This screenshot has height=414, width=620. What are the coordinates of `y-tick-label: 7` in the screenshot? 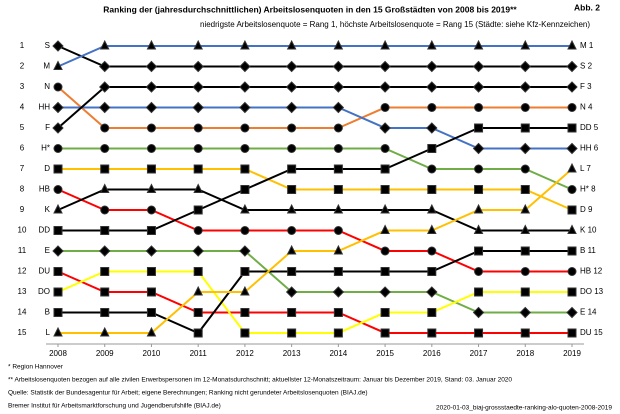 It's located at (22, 168).